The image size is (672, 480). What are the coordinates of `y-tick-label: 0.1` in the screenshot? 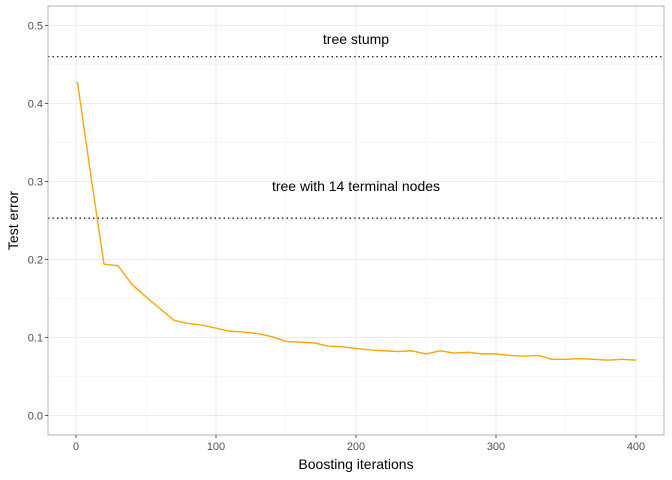 It's located at (35, 339).